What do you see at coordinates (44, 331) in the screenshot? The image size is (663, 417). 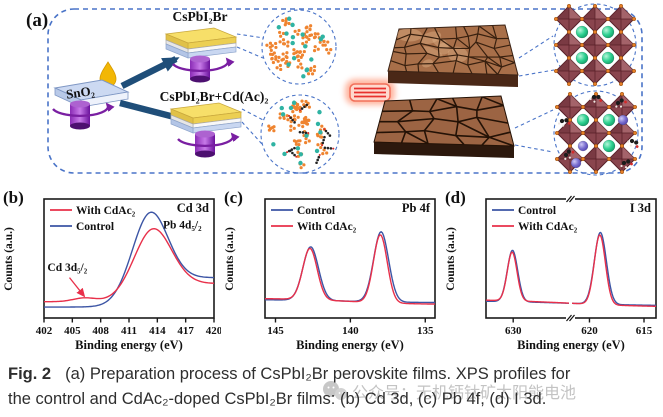 I see `axis-tick-label: 402` at bounding box center [44, 331].